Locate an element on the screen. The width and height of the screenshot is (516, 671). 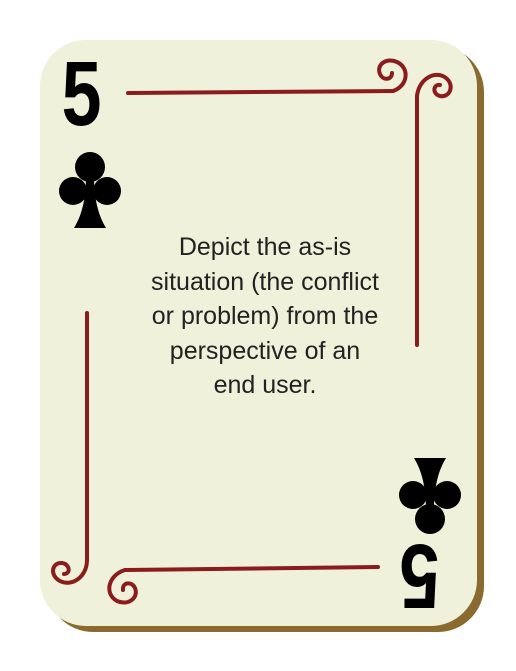
bottom-left-swirl-horizontal is located at coordinates (122, 586).